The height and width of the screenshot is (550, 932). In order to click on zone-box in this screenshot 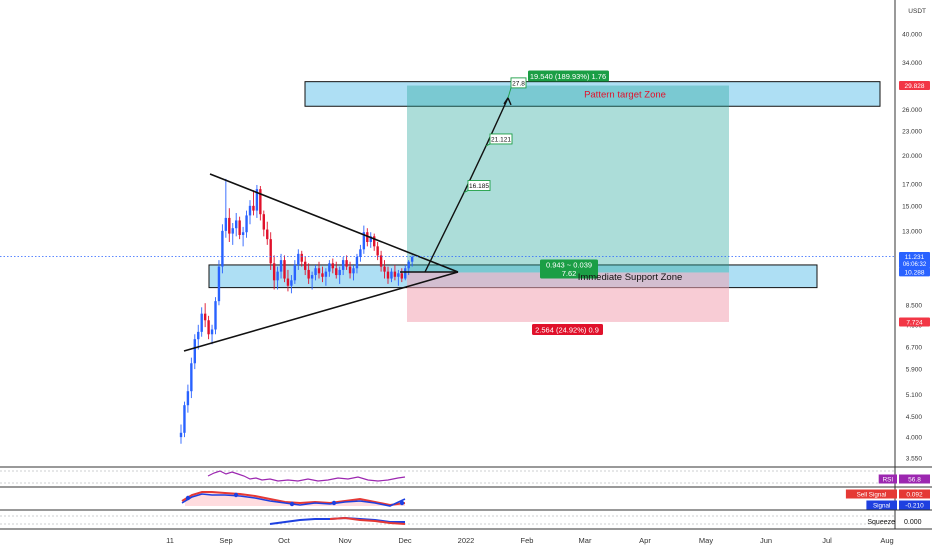, I will do `click(592, 94)`.